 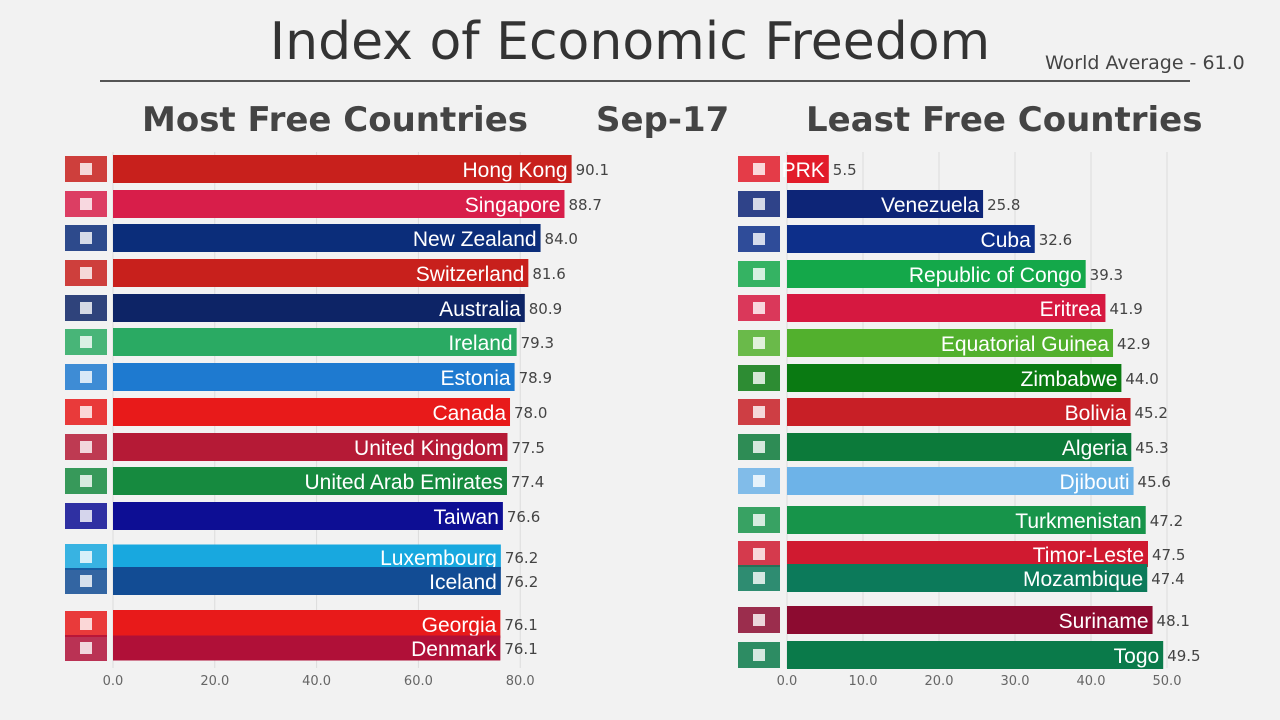 What do you see at coordinates (475, 239) in the screenshot?
I see `country-label: New Zealand` at bounding box center [475, 239].